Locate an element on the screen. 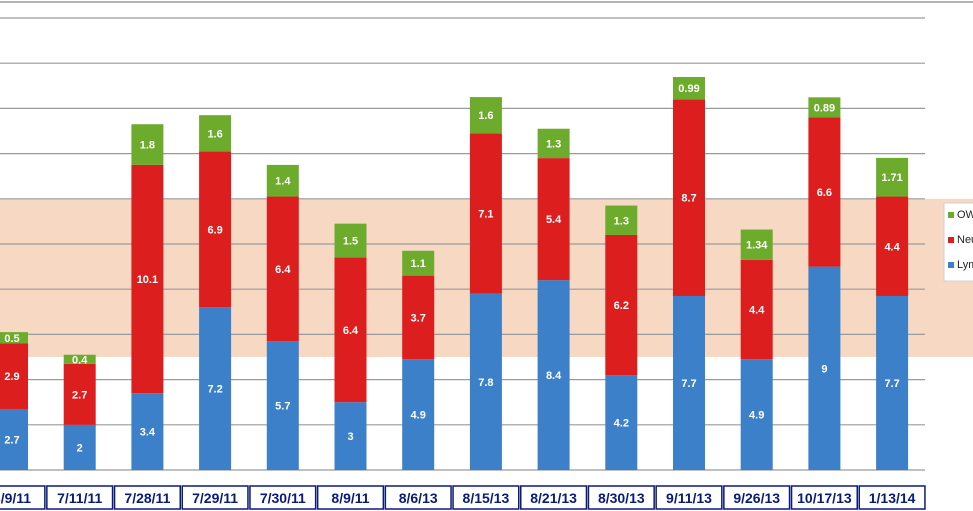  data-label-ow: 0.5 is located at coordinates (11, 339).